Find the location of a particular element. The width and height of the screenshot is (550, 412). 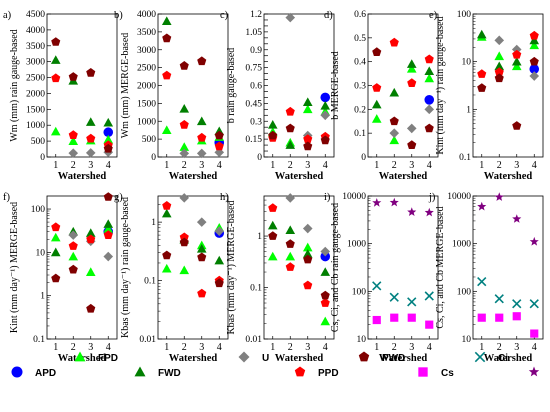

data-point-fpd: FPD watershed 2: 0.07 is located at coordinates (394, 140).